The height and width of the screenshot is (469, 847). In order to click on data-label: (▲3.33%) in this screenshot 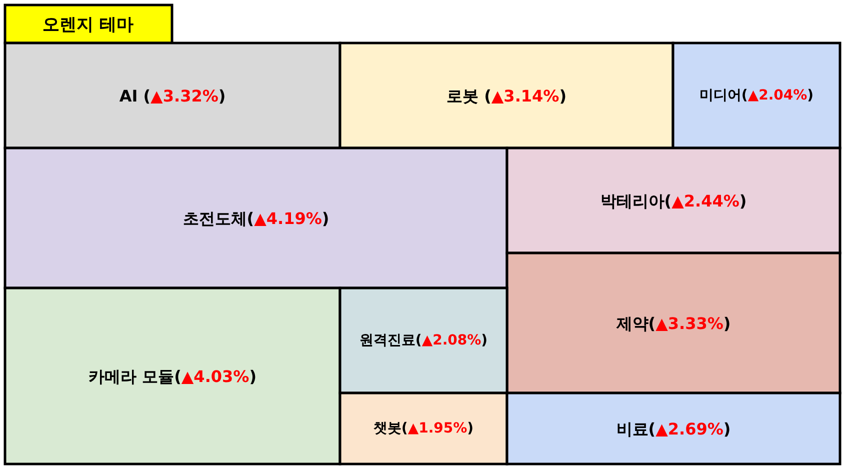, I will do `click(689, 323)`.